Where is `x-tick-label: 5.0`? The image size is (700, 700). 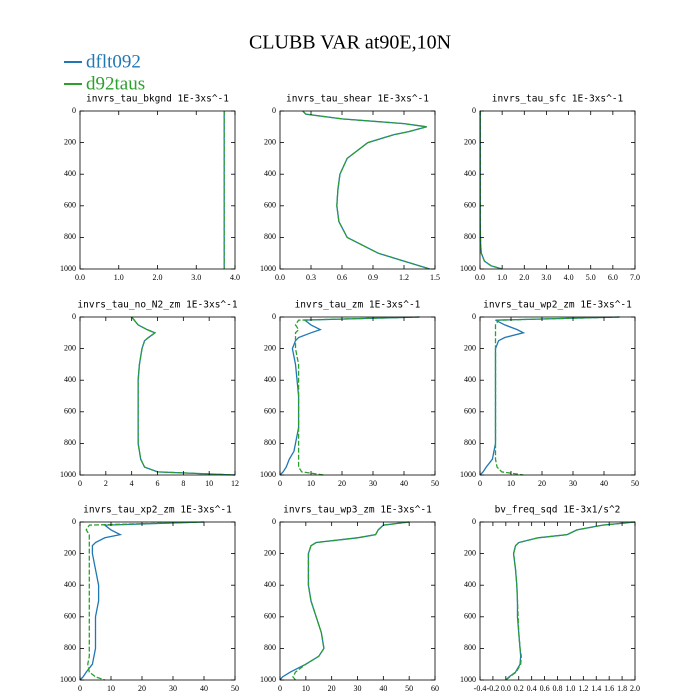 x-tick-label: 5.0 is located at coordinates (591, 277).